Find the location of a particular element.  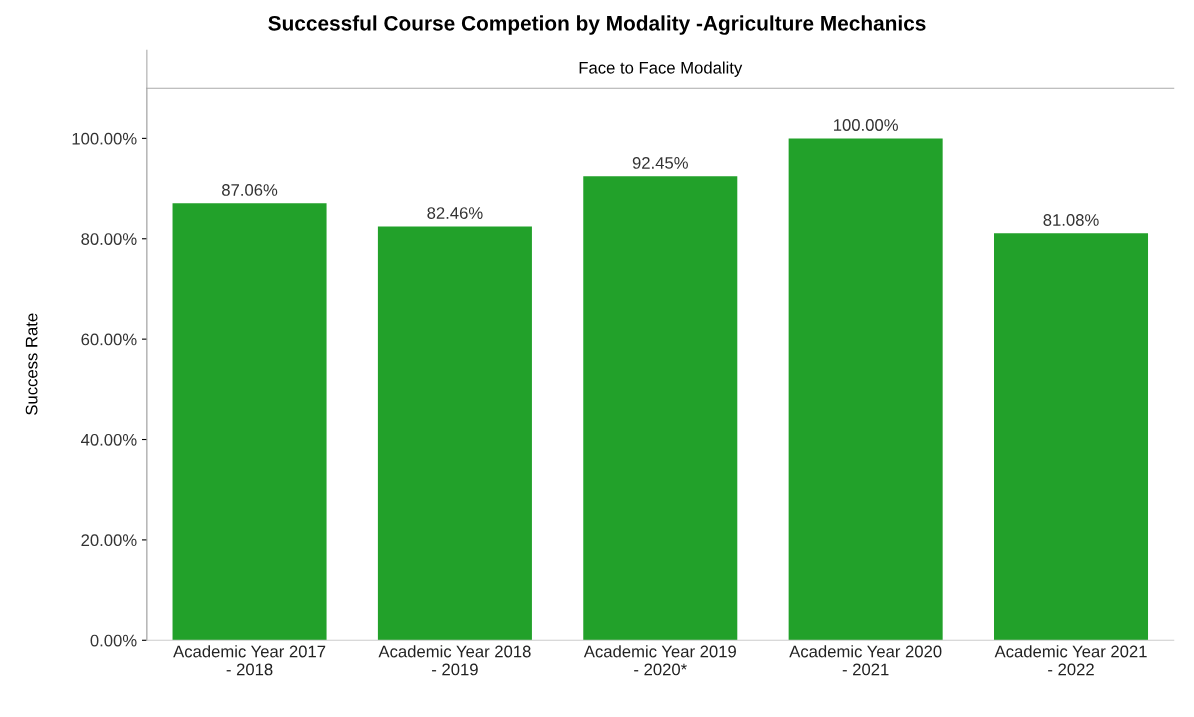

data-label: 100.00% is located at coordinates (866, 125).